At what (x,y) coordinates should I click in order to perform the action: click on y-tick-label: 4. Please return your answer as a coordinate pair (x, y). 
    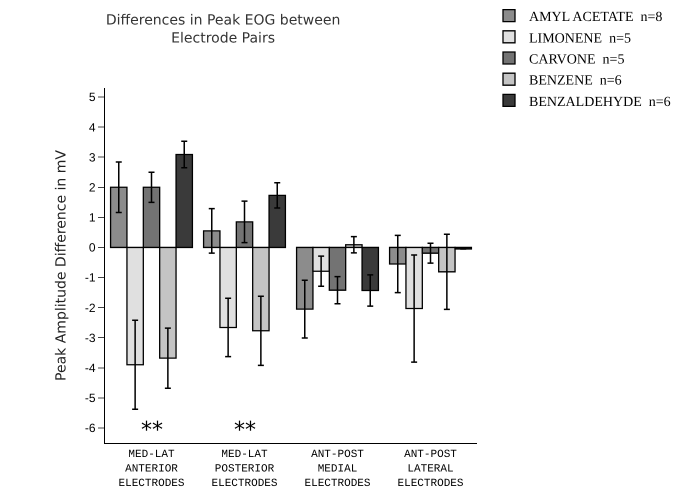
    Looking at the image, I should click on (92, 127).